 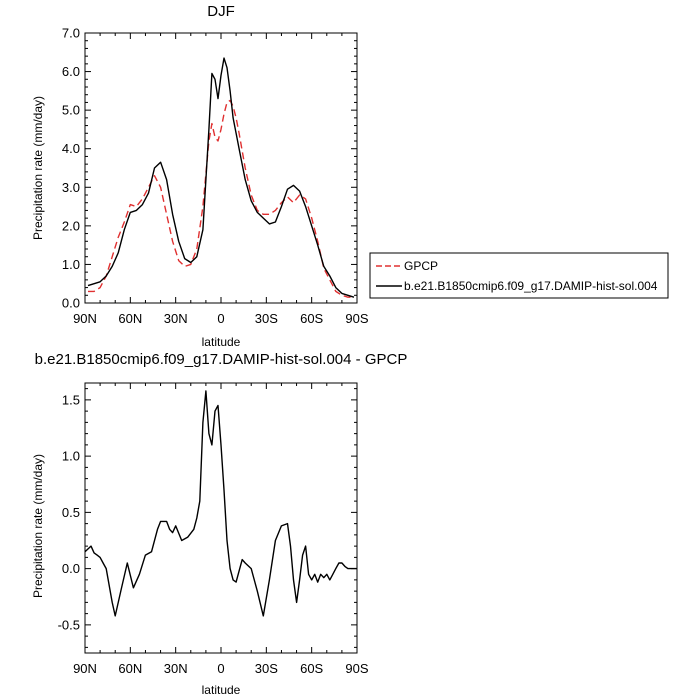 What do you see at coordinates (71, 110) in the screenshot?
I see `y-tick-label: 5.0` at bounding box center [71, 110].